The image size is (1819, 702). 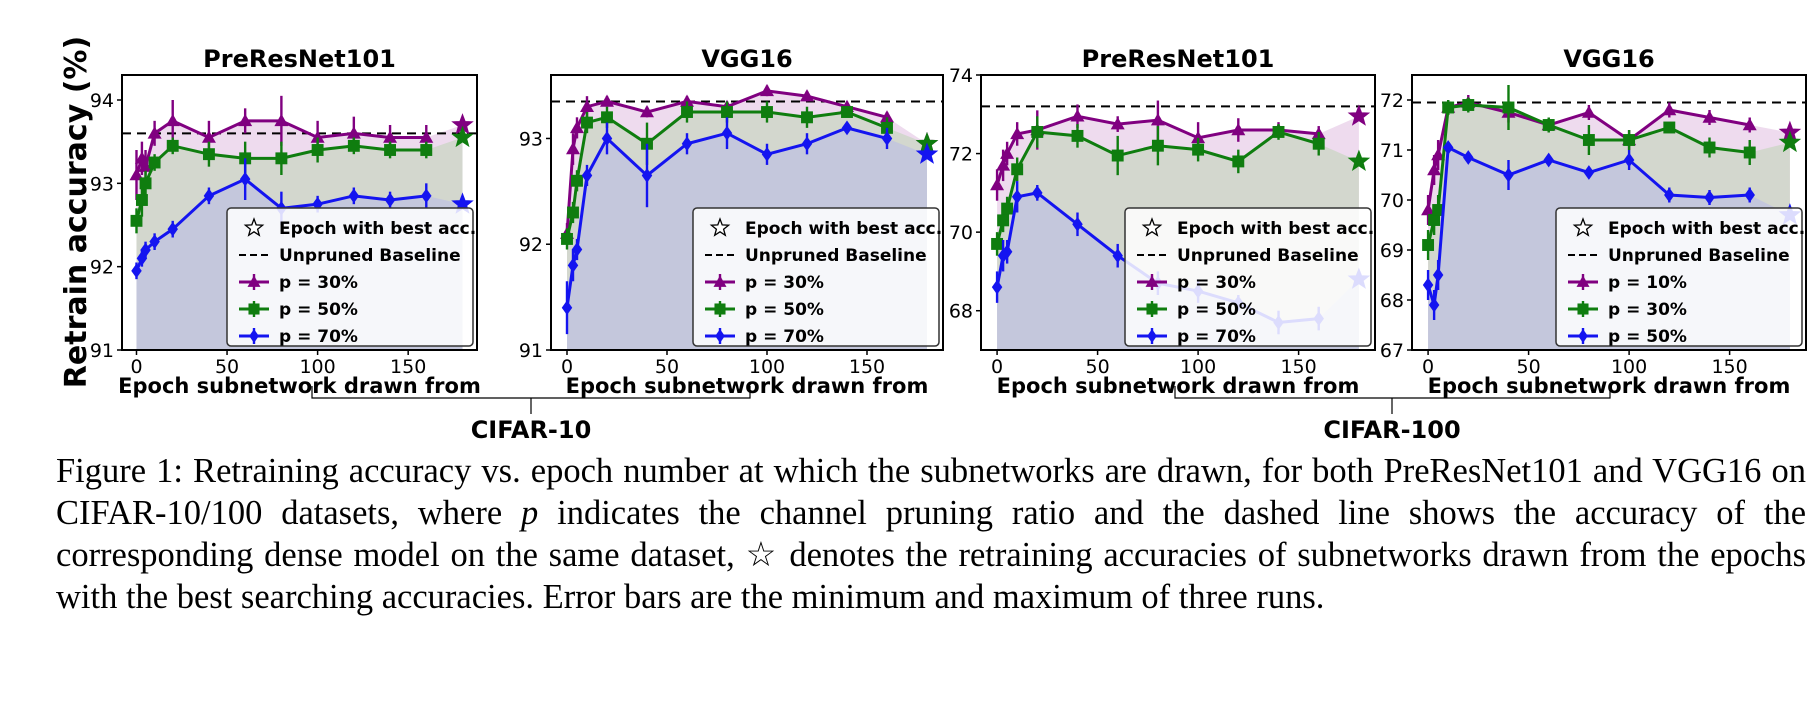 I want to click on y-tick-label: 67, so click(x=1392, y=351).